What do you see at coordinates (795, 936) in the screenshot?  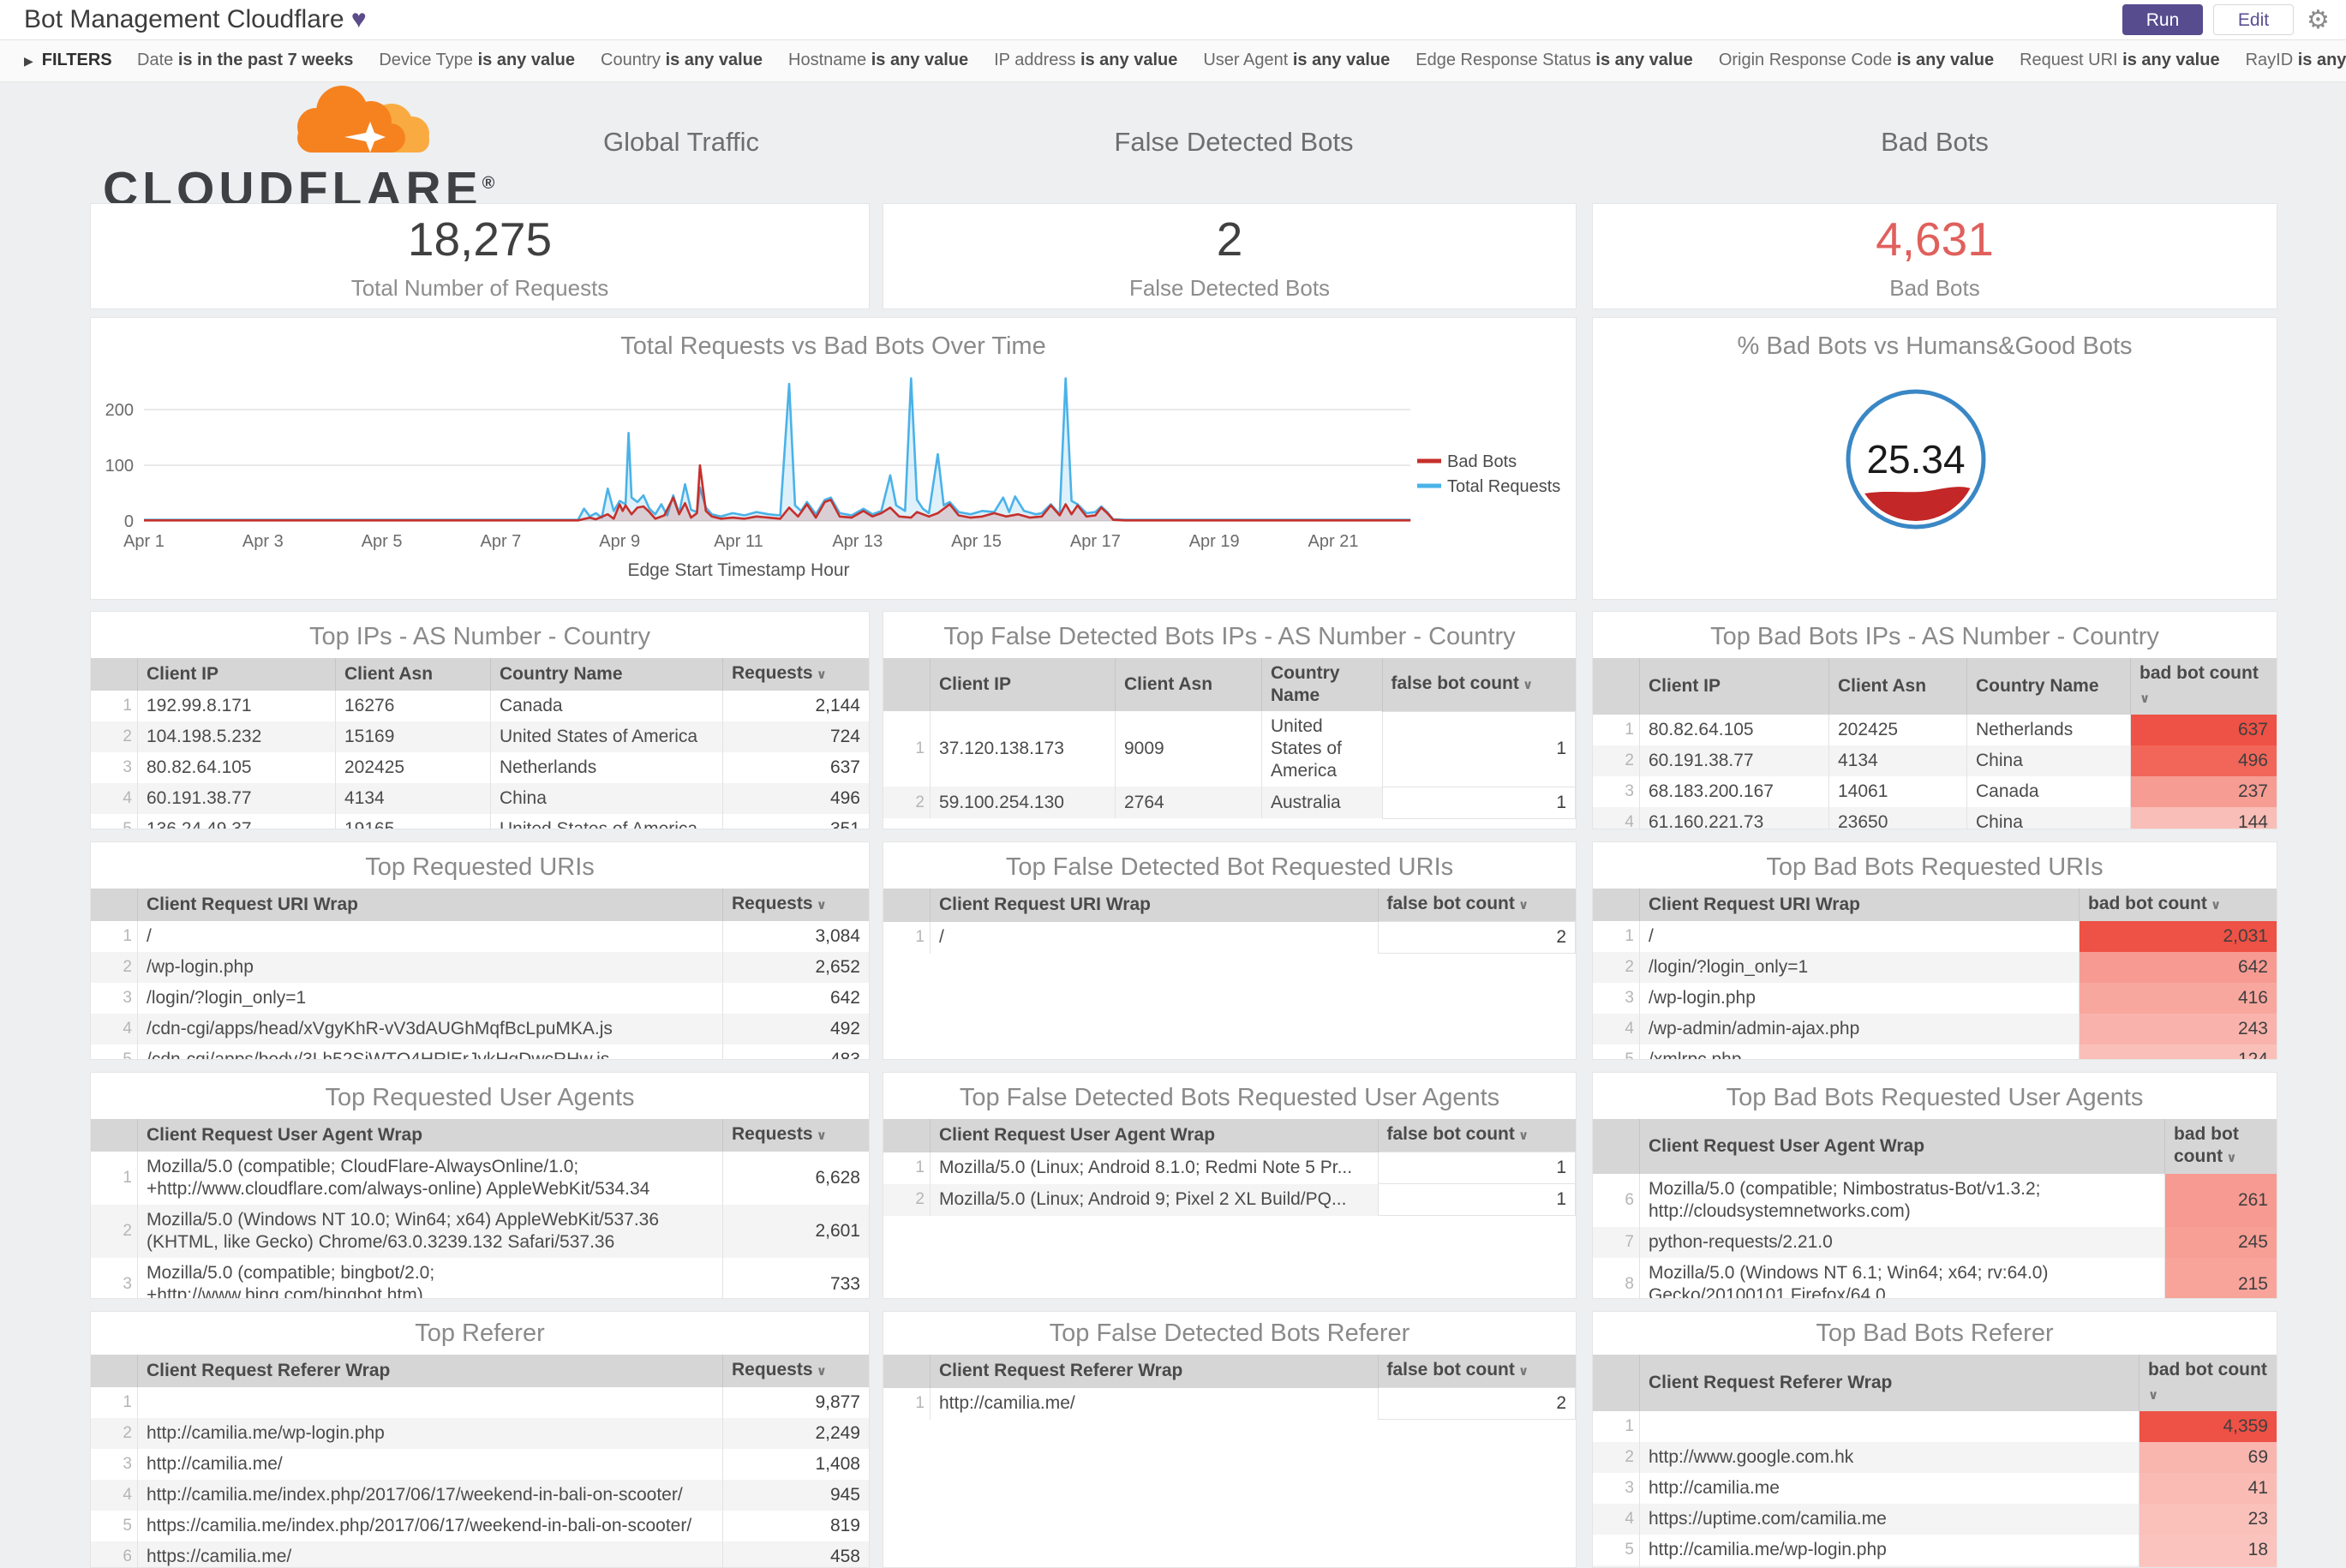 I see `cell: 3,084` at bounding box center [795, 936].